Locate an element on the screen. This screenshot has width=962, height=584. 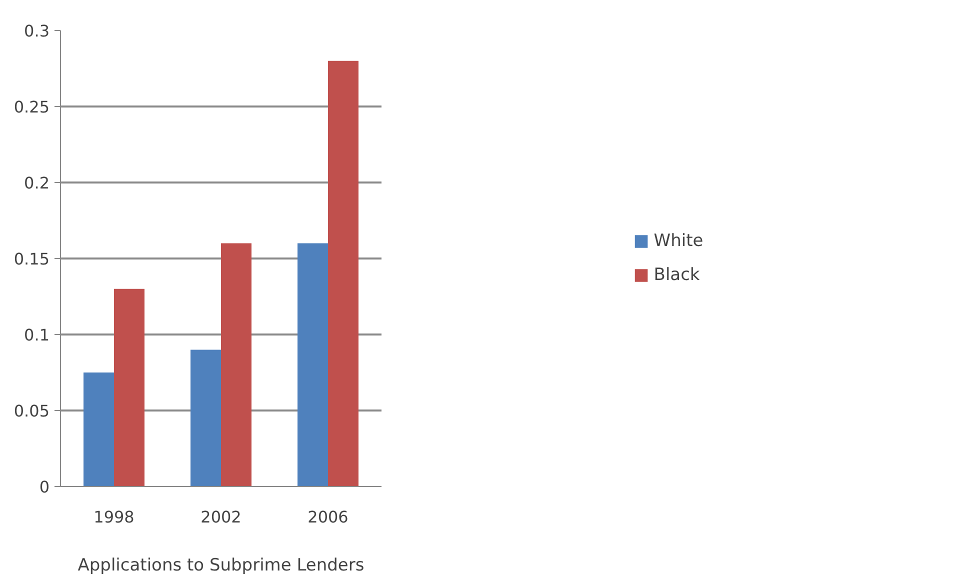
legend-label: Black is located at coordinates (677, 275).